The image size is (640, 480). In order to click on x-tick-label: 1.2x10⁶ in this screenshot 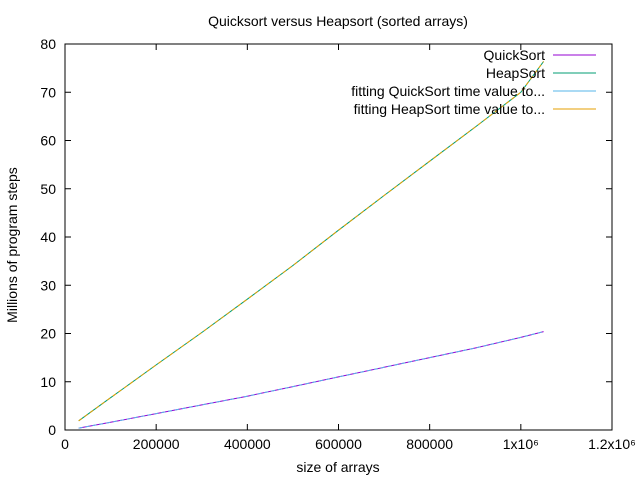, I will do `click(612, 444)`.